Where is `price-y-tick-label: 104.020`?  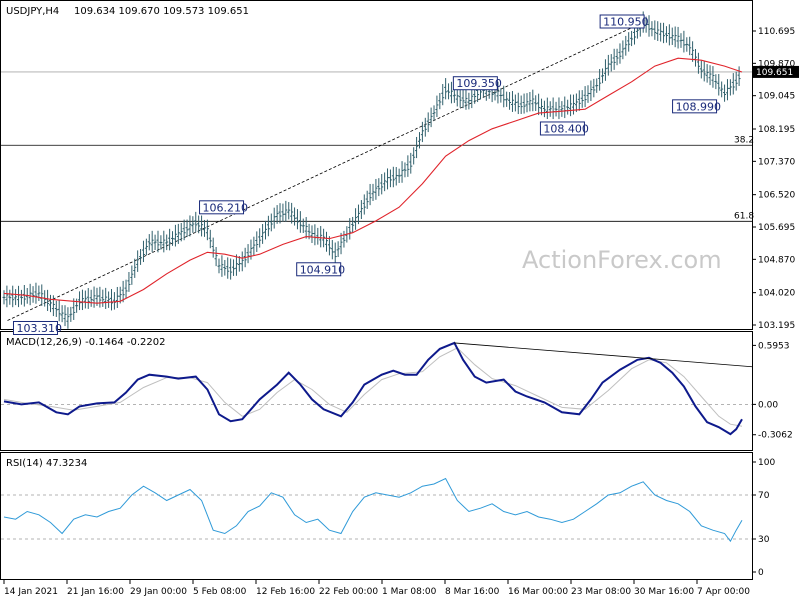
price-y-tick-label: 104.020 is located at coordinates (776, 294).